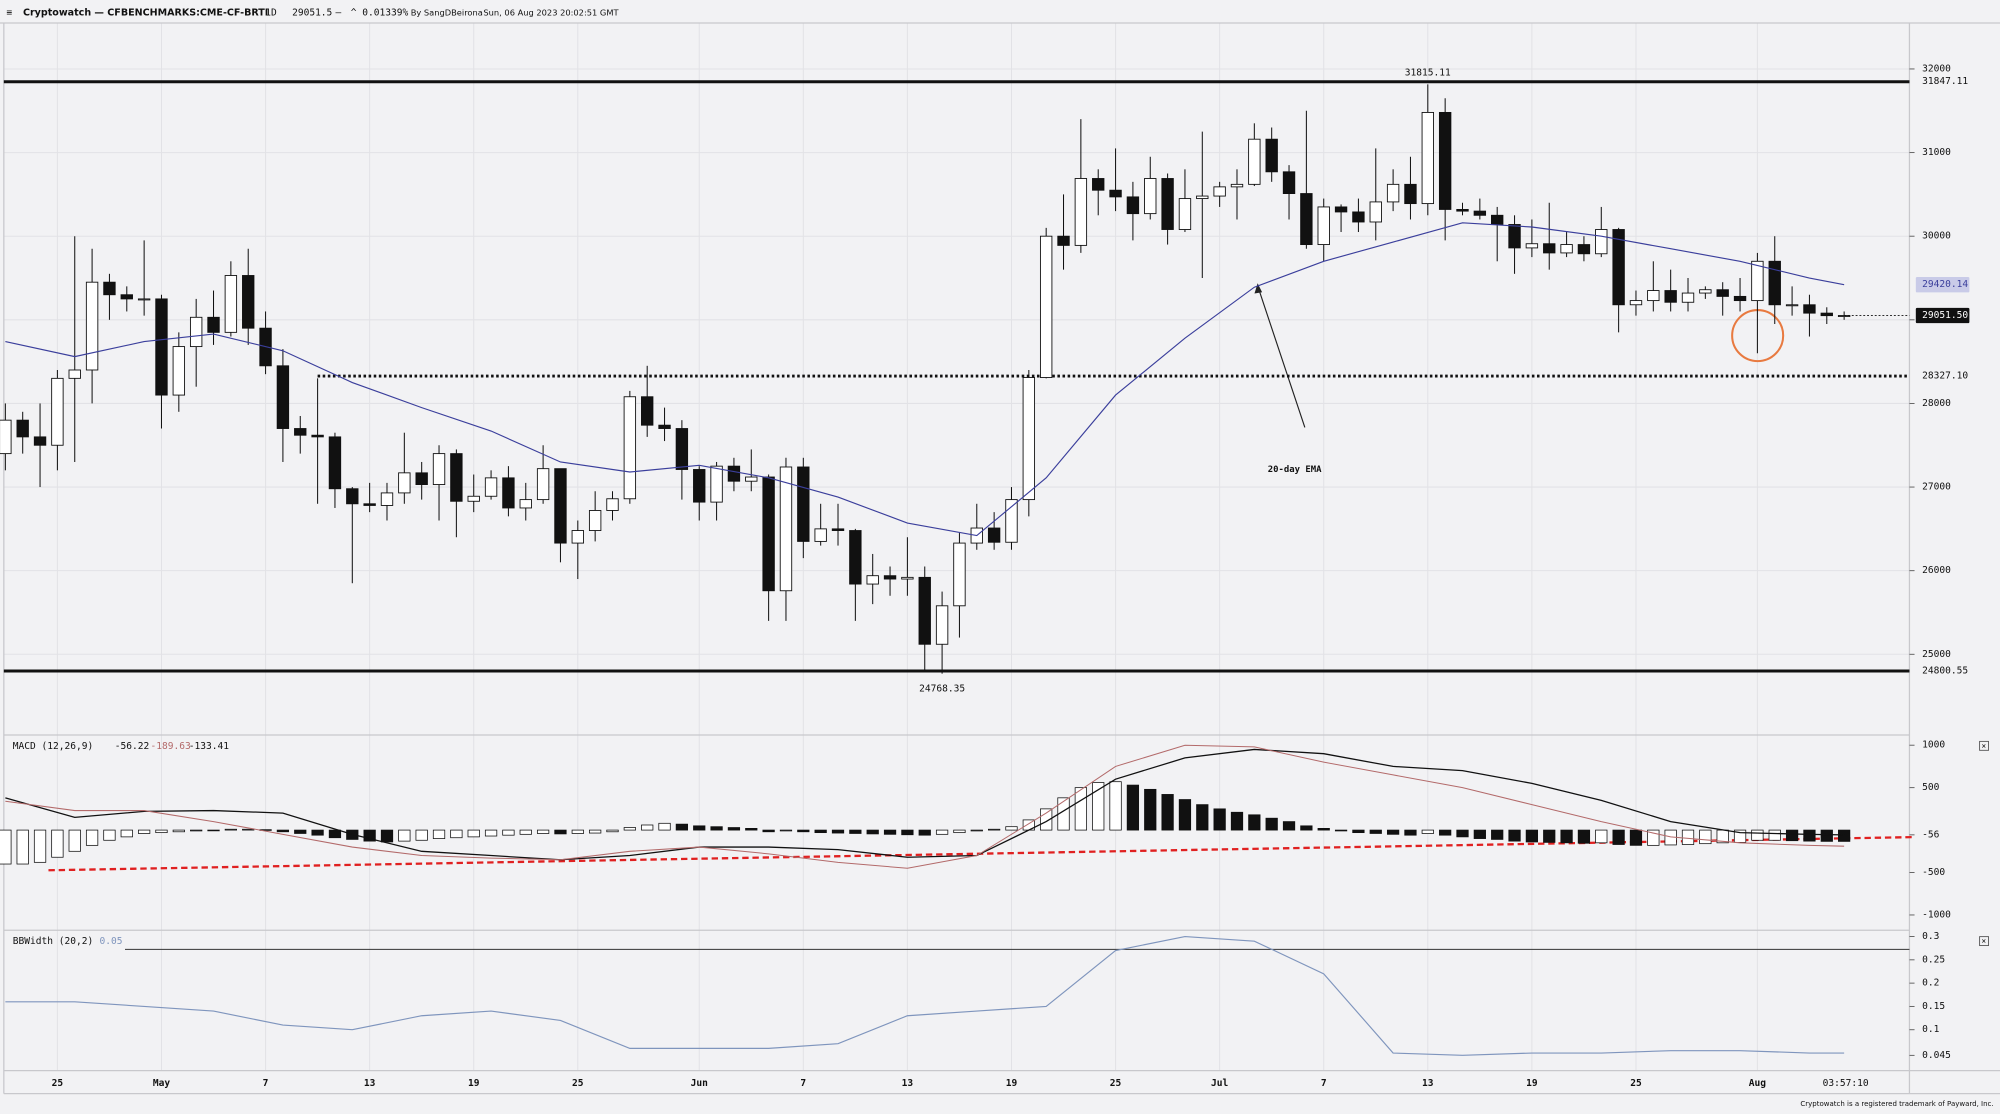 The height and width of the screenshot is (1114, 2000). Describe the element at coordinates (53, 746) in the screenshot. I see `macd-title: MACD (12,26,9)` at that location.